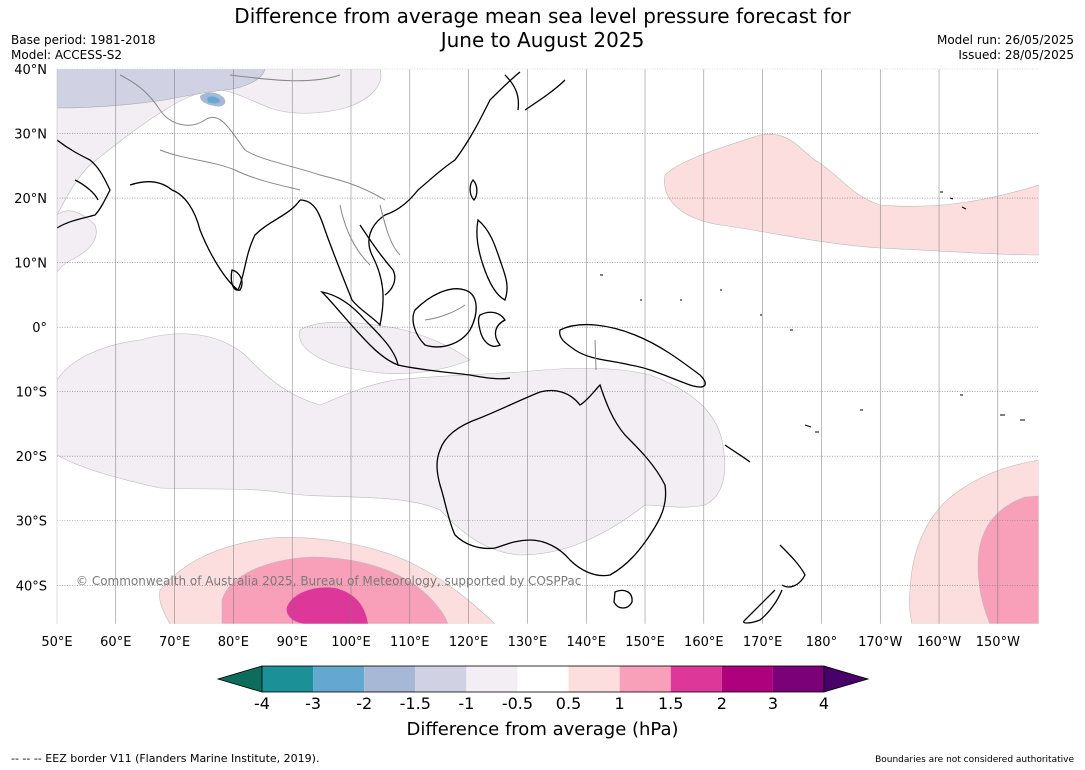 This screenshot has width=1085, height=770. Describe the element at coordinates (377, 260) in the screenshot. I see `coast-indochina` at that location.